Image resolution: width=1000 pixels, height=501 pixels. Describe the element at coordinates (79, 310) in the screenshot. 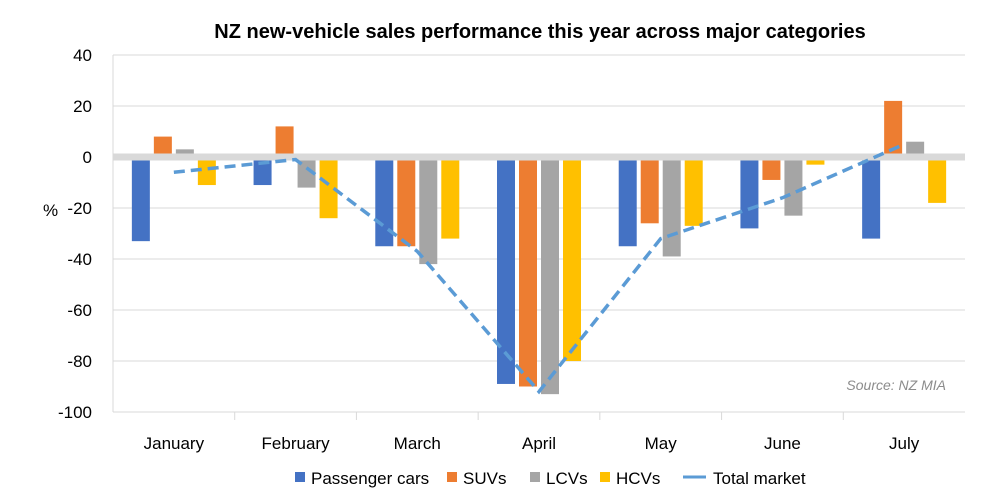

I see `y-tick-label: -60` at that location.